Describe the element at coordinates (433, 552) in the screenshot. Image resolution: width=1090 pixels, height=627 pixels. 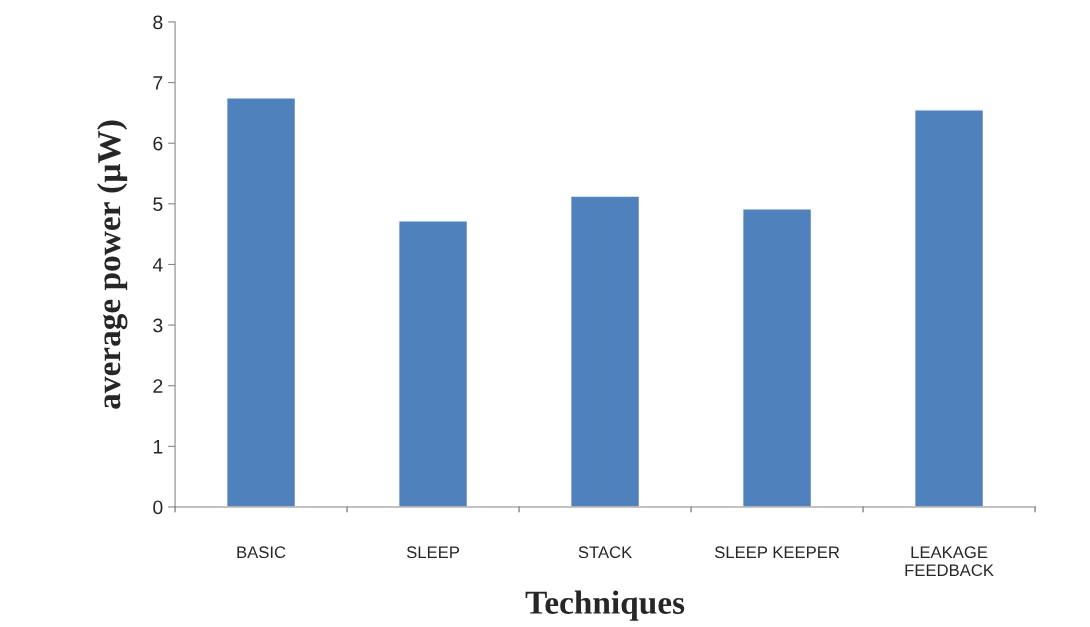
I see `x-tick-label: SLEEP` at that location.